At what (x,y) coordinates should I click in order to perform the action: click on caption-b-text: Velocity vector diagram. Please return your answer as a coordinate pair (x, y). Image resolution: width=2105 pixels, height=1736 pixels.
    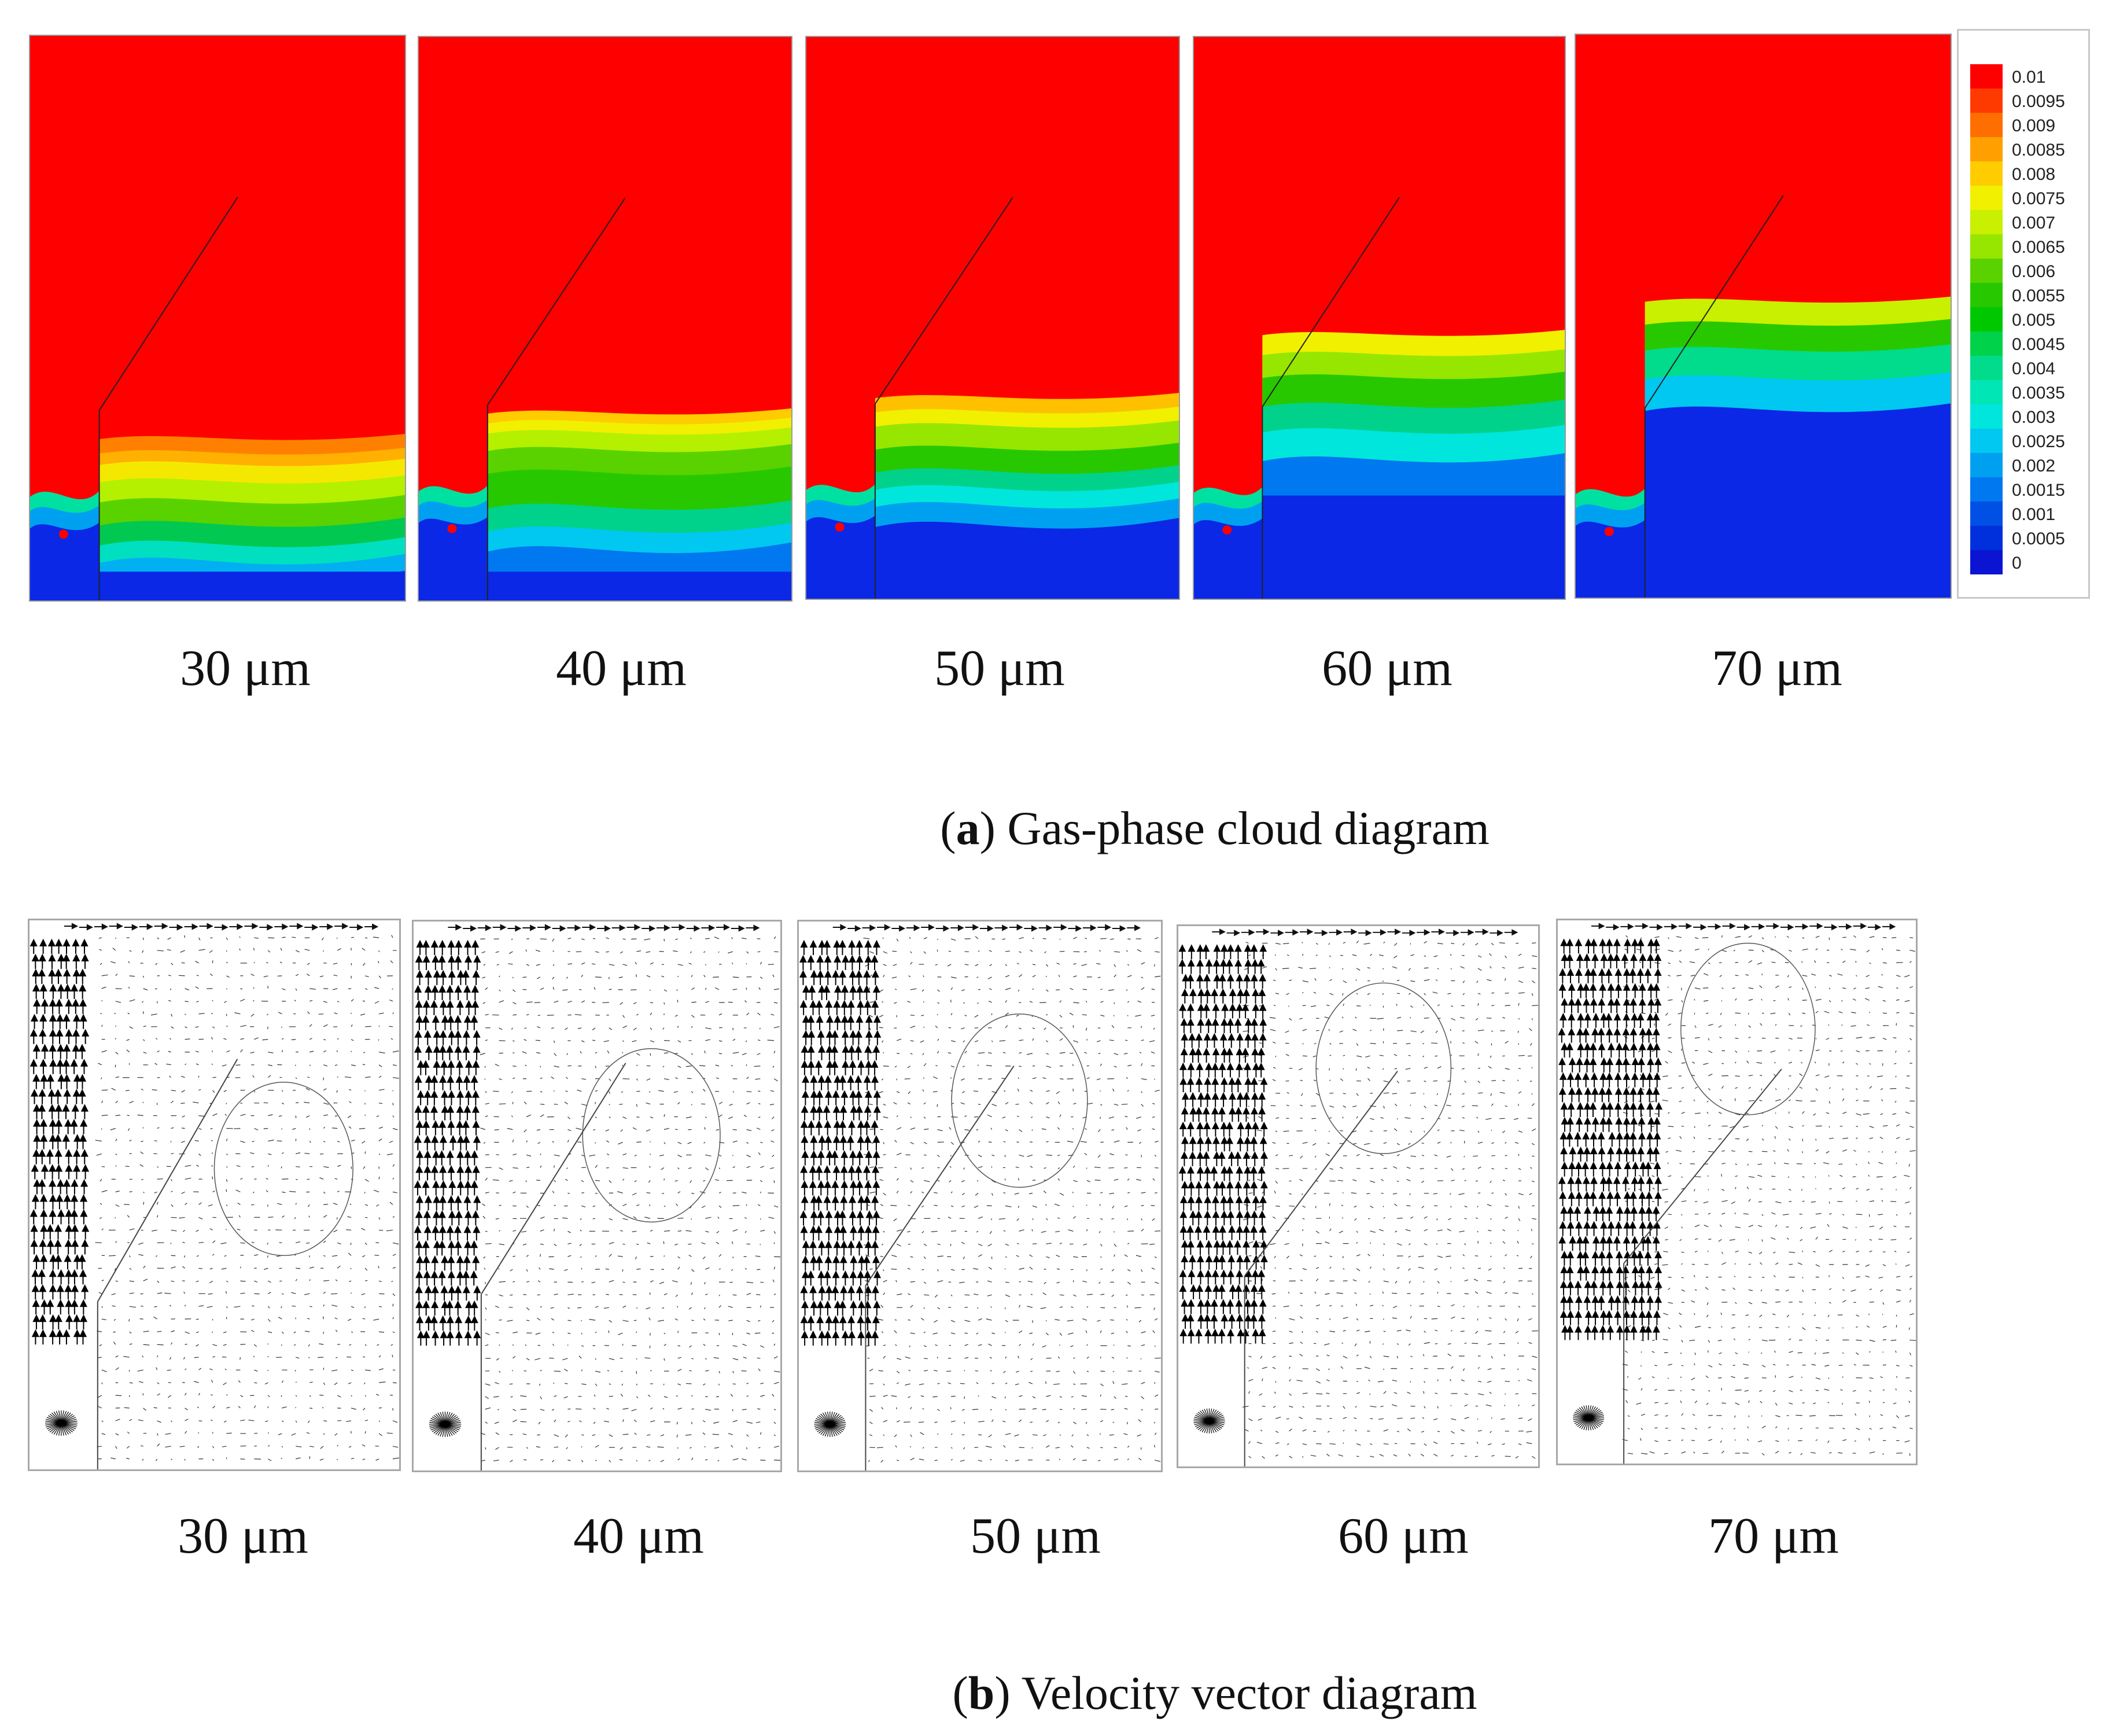
    Looking at the image, I should click on (1249, 1693).